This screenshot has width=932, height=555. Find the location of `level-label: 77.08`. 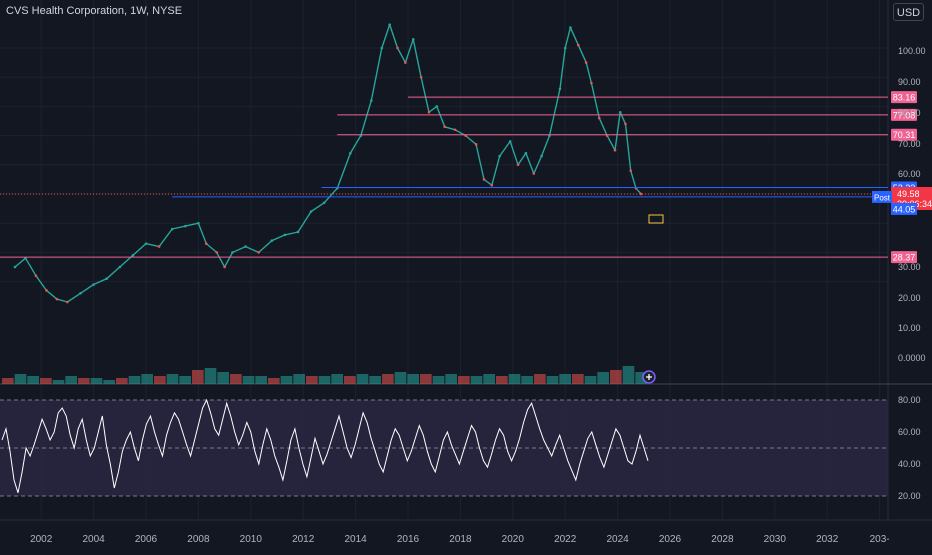

level-label: 77.08 is located at coordinates (904, 115).